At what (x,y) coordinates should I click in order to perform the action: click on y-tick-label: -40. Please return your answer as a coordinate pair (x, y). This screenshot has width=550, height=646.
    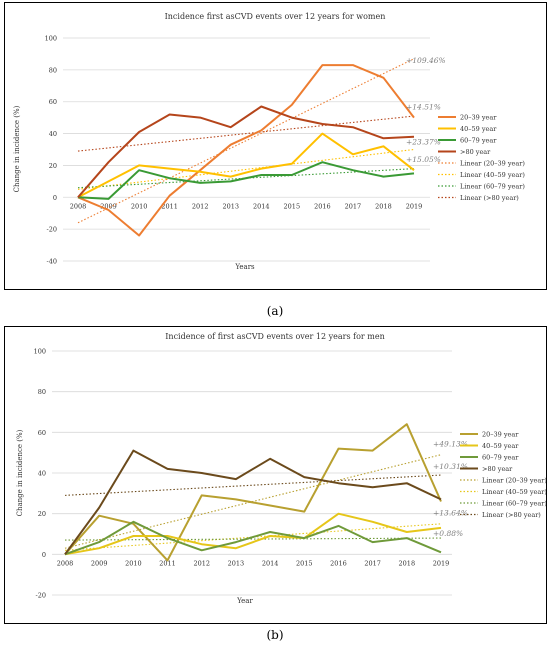
    Looking at the image, I should click on (52, 262).